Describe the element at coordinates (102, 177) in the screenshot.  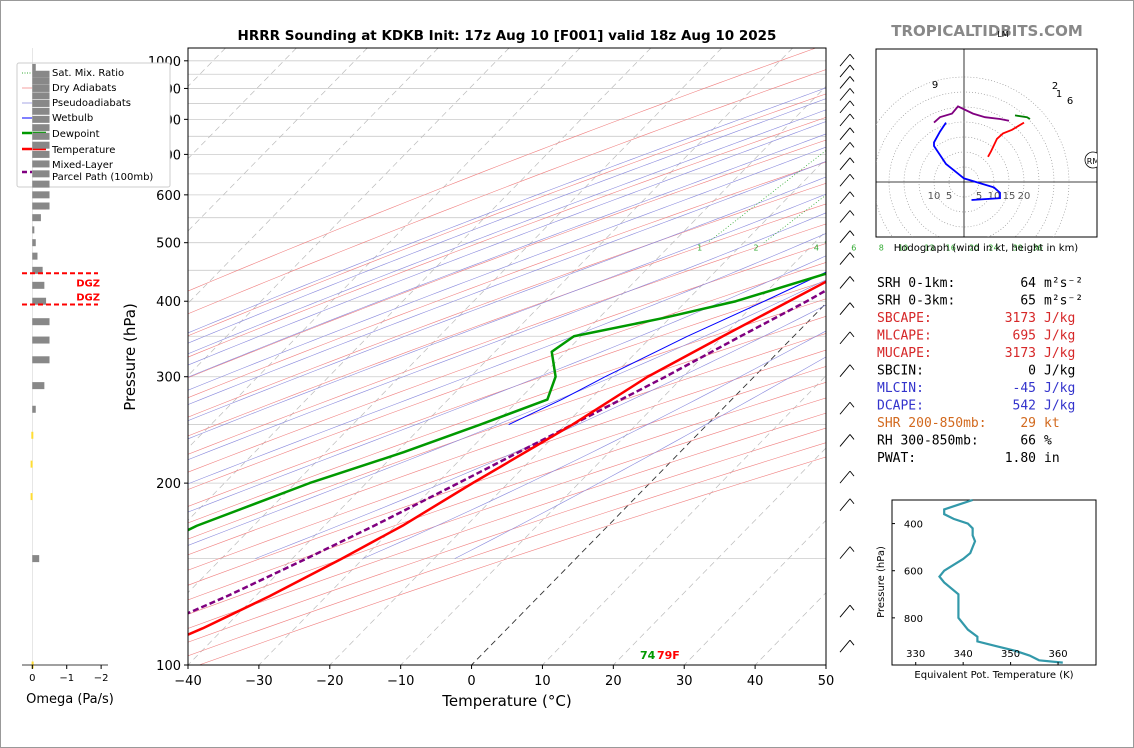
I see `legend-parcel-path: Parcel Path (100mb)` at that location.